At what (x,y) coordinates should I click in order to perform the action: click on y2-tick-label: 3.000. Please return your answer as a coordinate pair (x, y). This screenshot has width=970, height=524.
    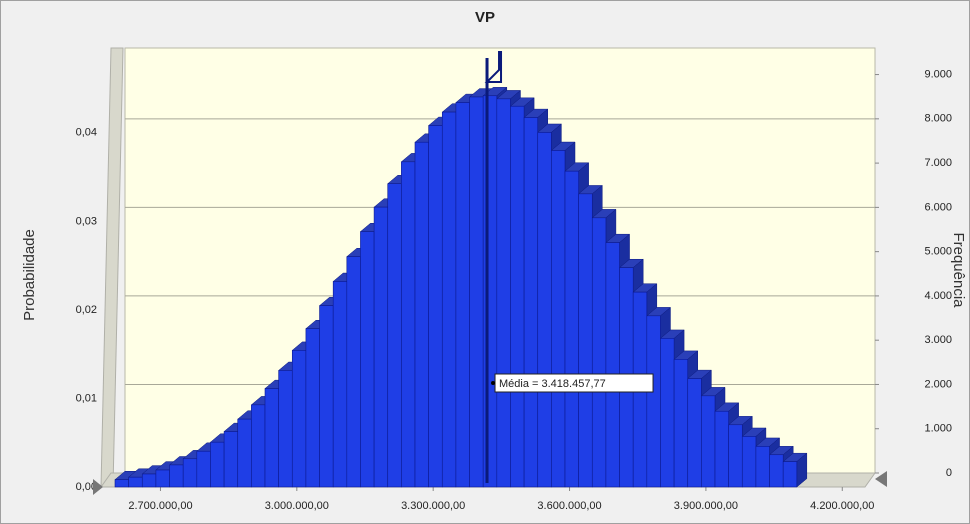
    Looking at the image, I should click on (938, 340).